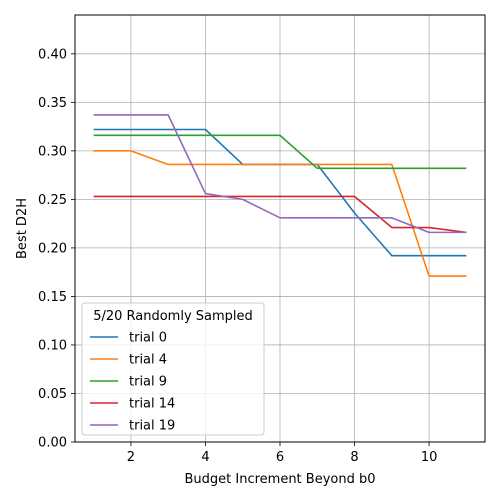  I want to click on x-tick-label: 4, so click(205, 457).